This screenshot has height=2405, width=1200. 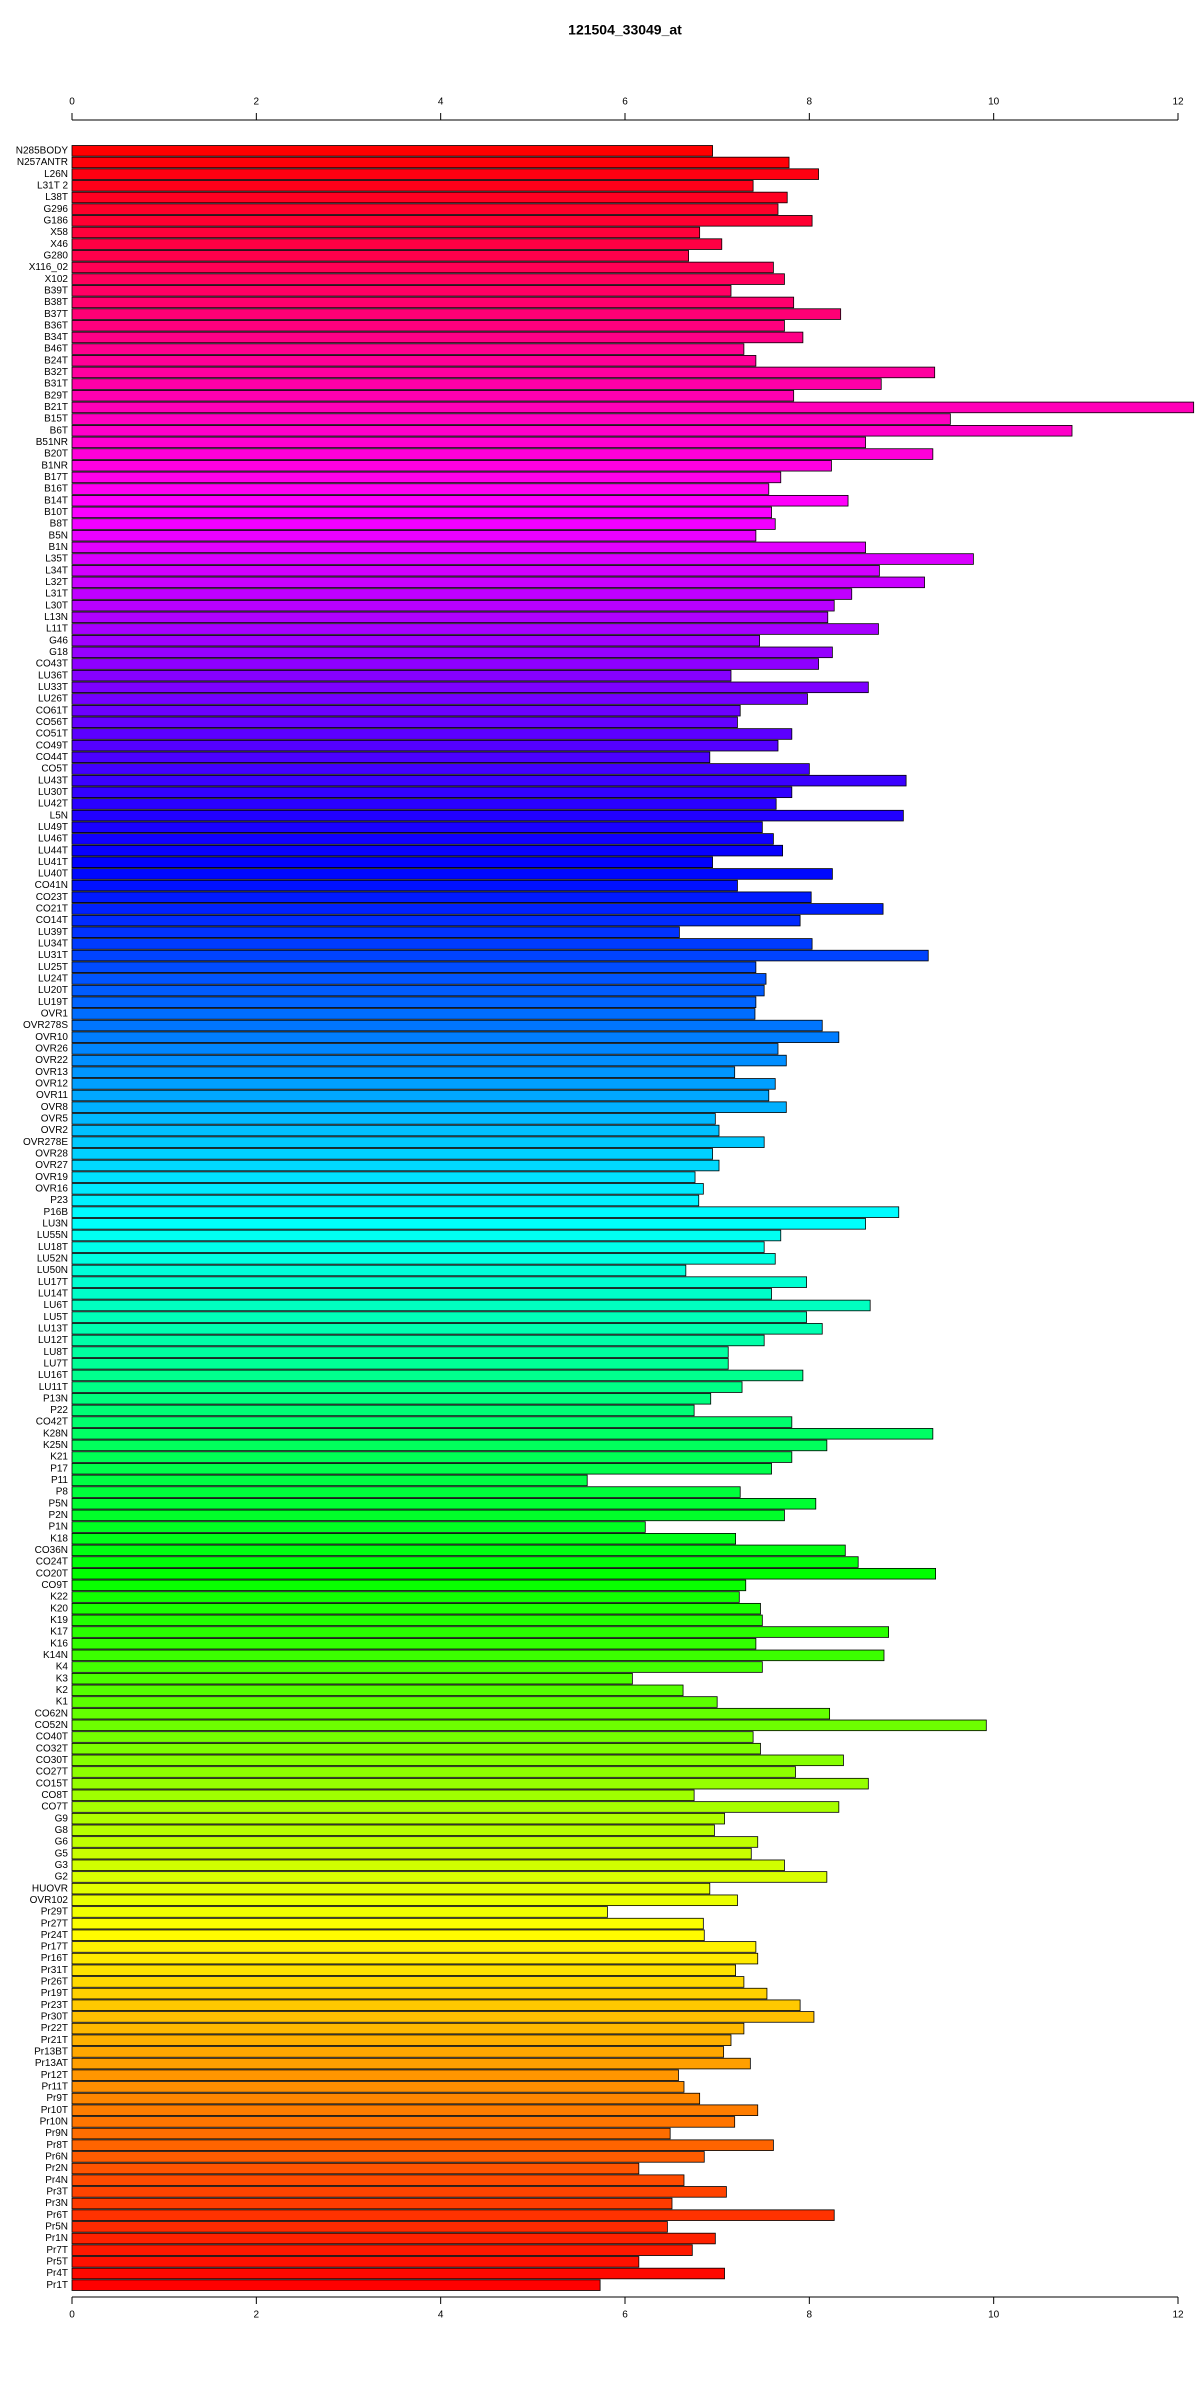 What do you see at coordinates (51, 1072) in the screenshot?
I see `y-tick-label: OVR13` at bounding box center [51, 1072].